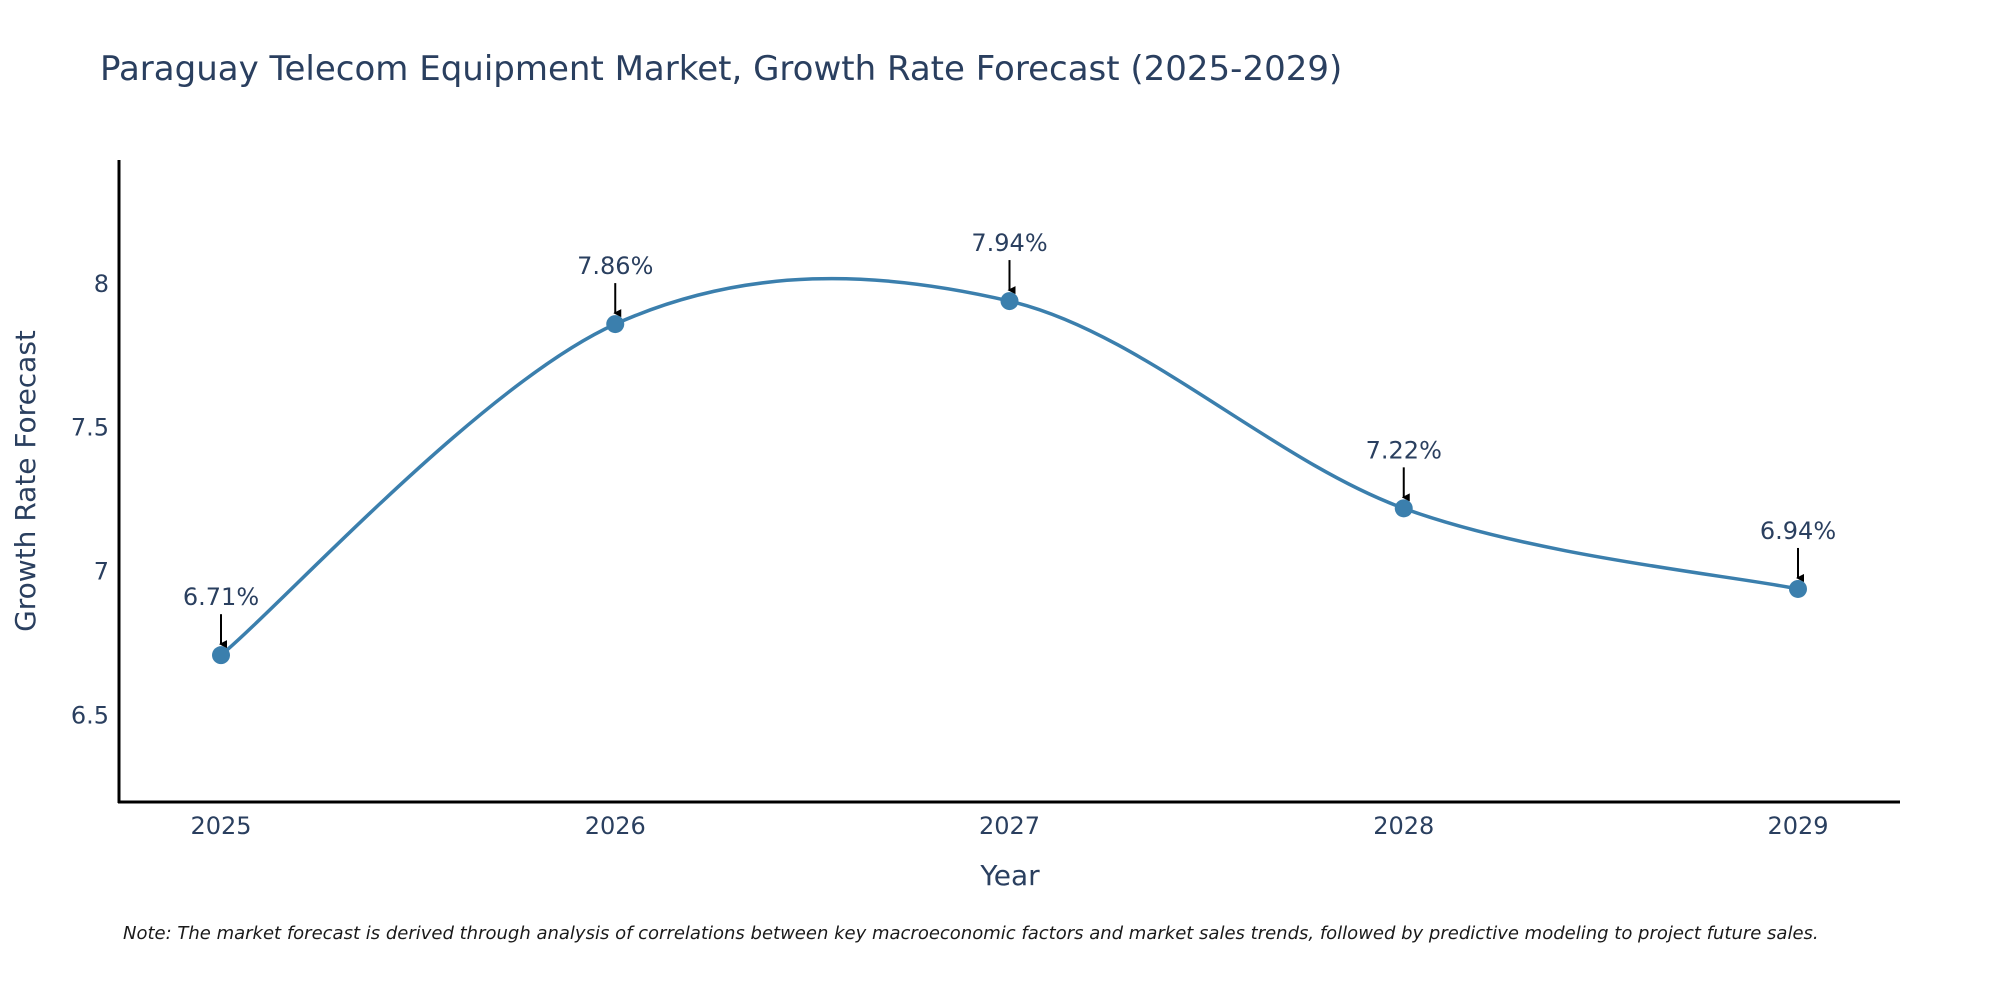 The width and height of the screenshot is (2000, 1000). What do you see at coordinates (220, 826) in the screenshot?
I see `x-tick-label: 2025` at bounding box center [220, 826].